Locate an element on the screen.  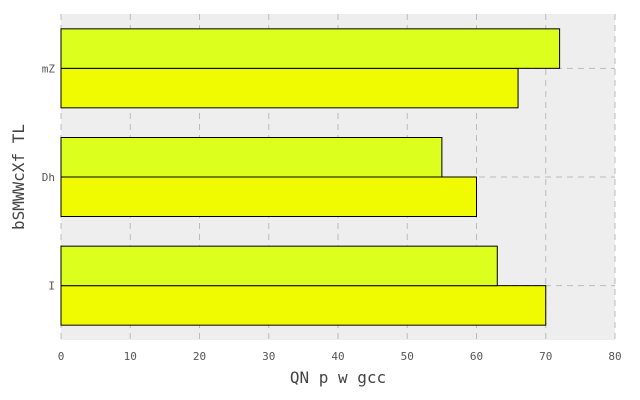
x-tick-label: 60 is located at coordinates (476, 356).